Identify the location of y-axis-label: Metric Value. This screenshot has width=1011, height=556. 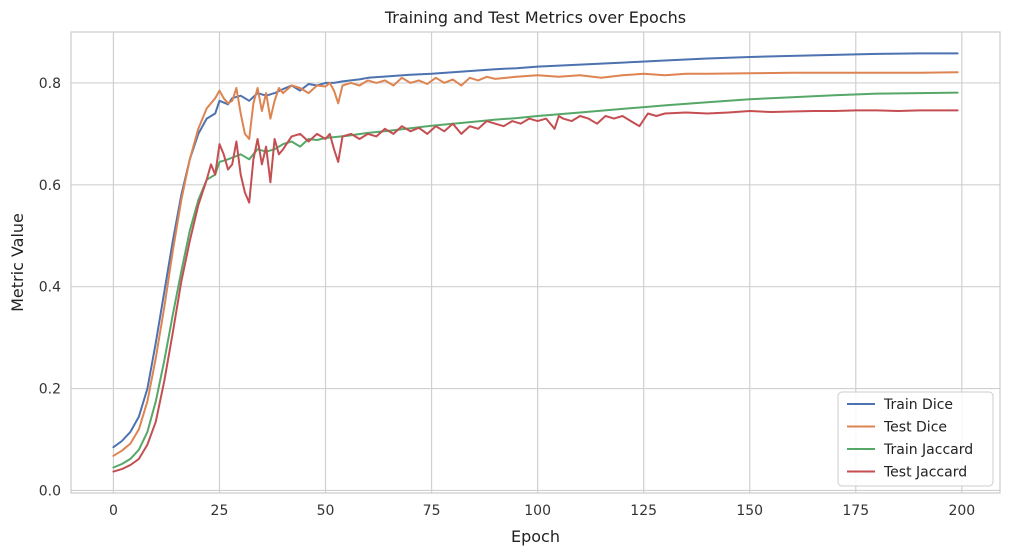
(17, 262).